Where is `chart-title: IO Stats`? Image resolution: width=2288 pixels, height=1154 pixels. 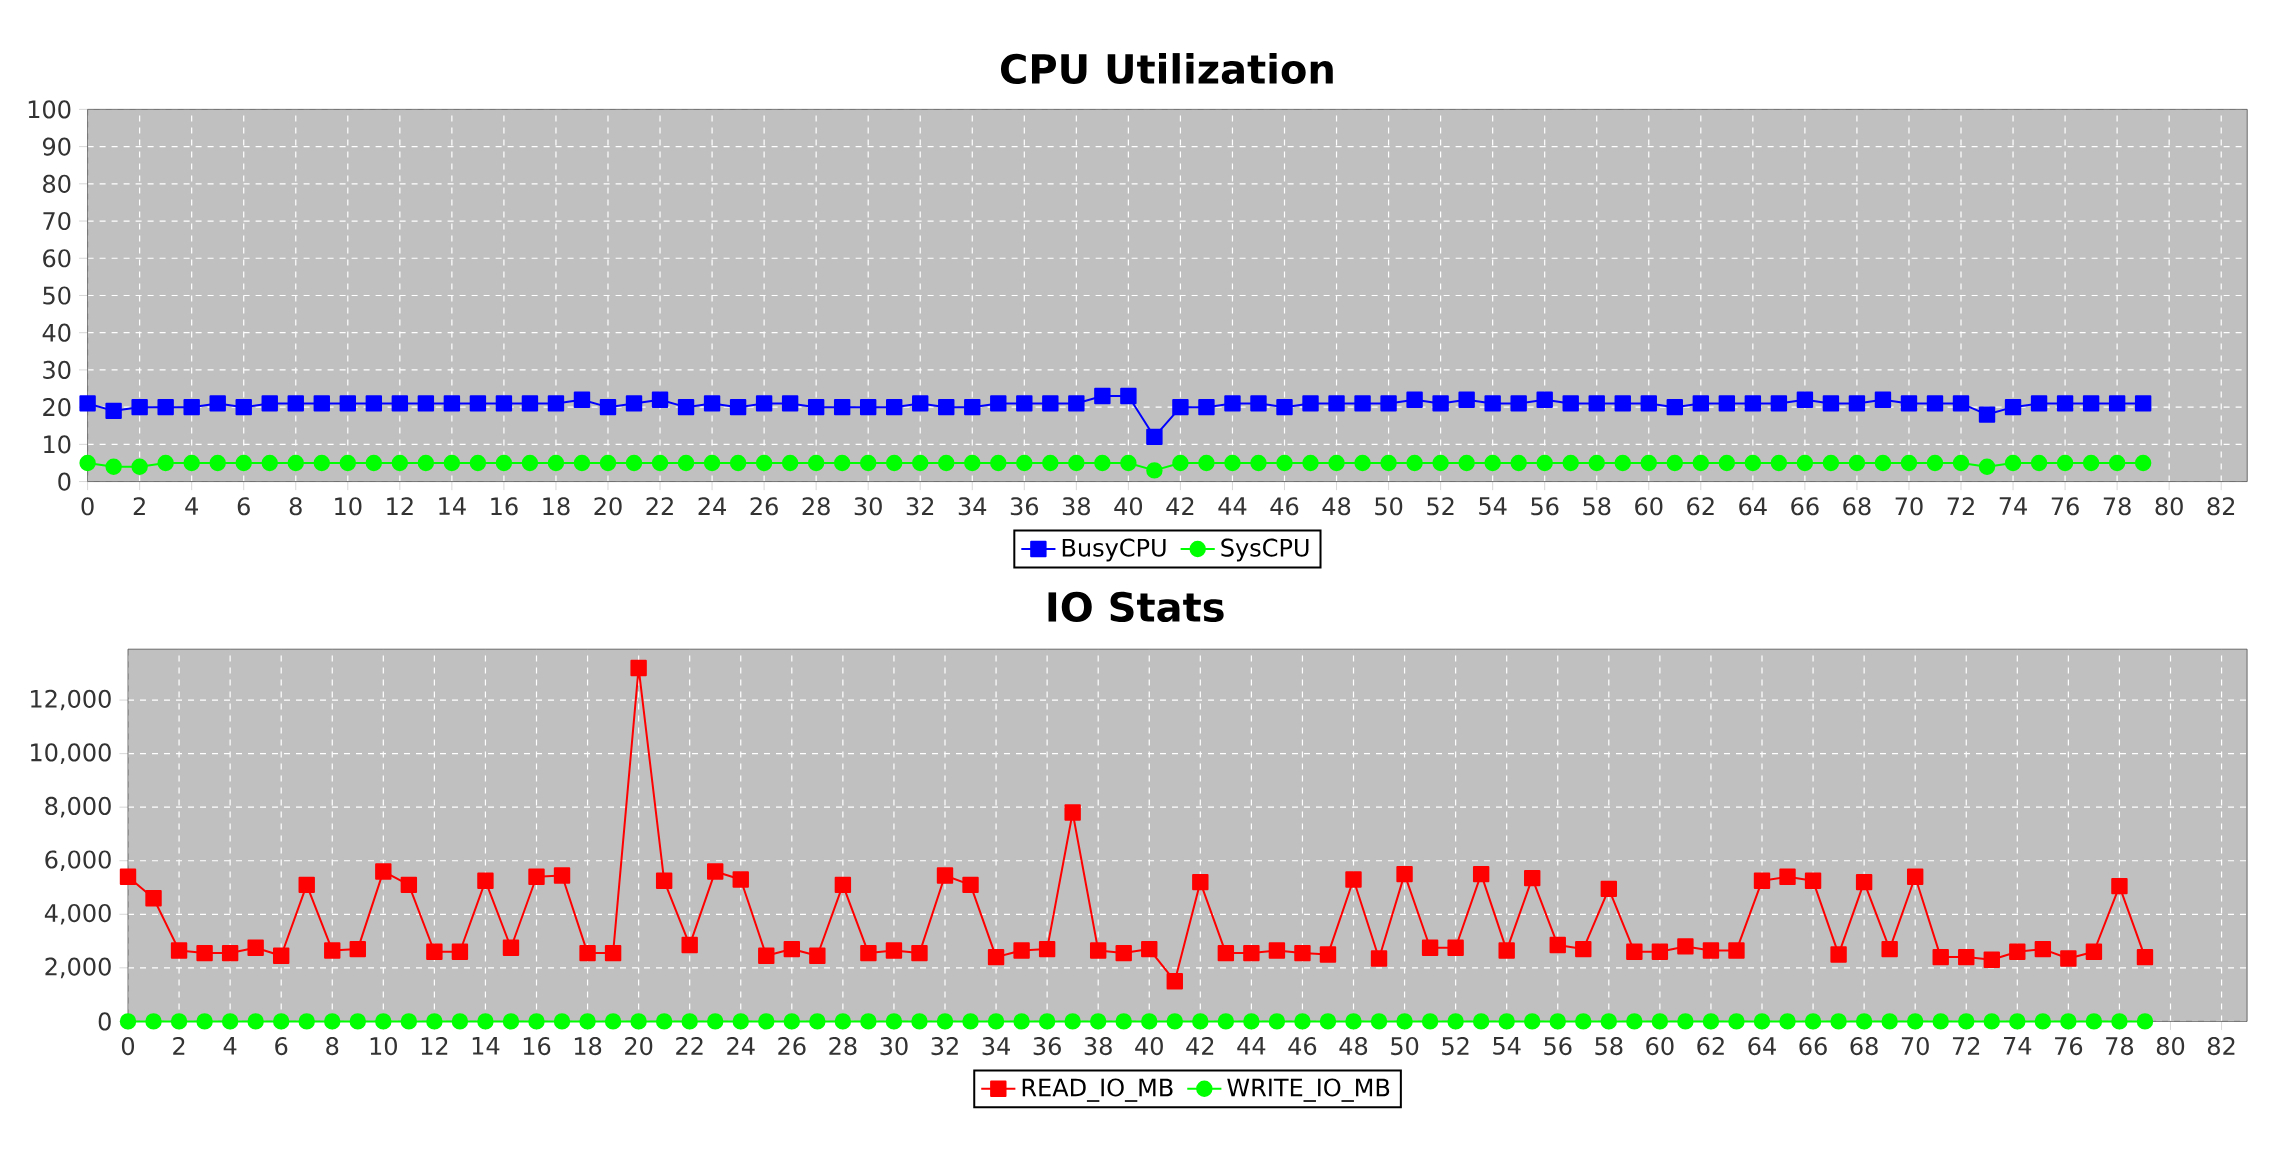 chart-title: IO Stats is located at coordinates (1136, 607).